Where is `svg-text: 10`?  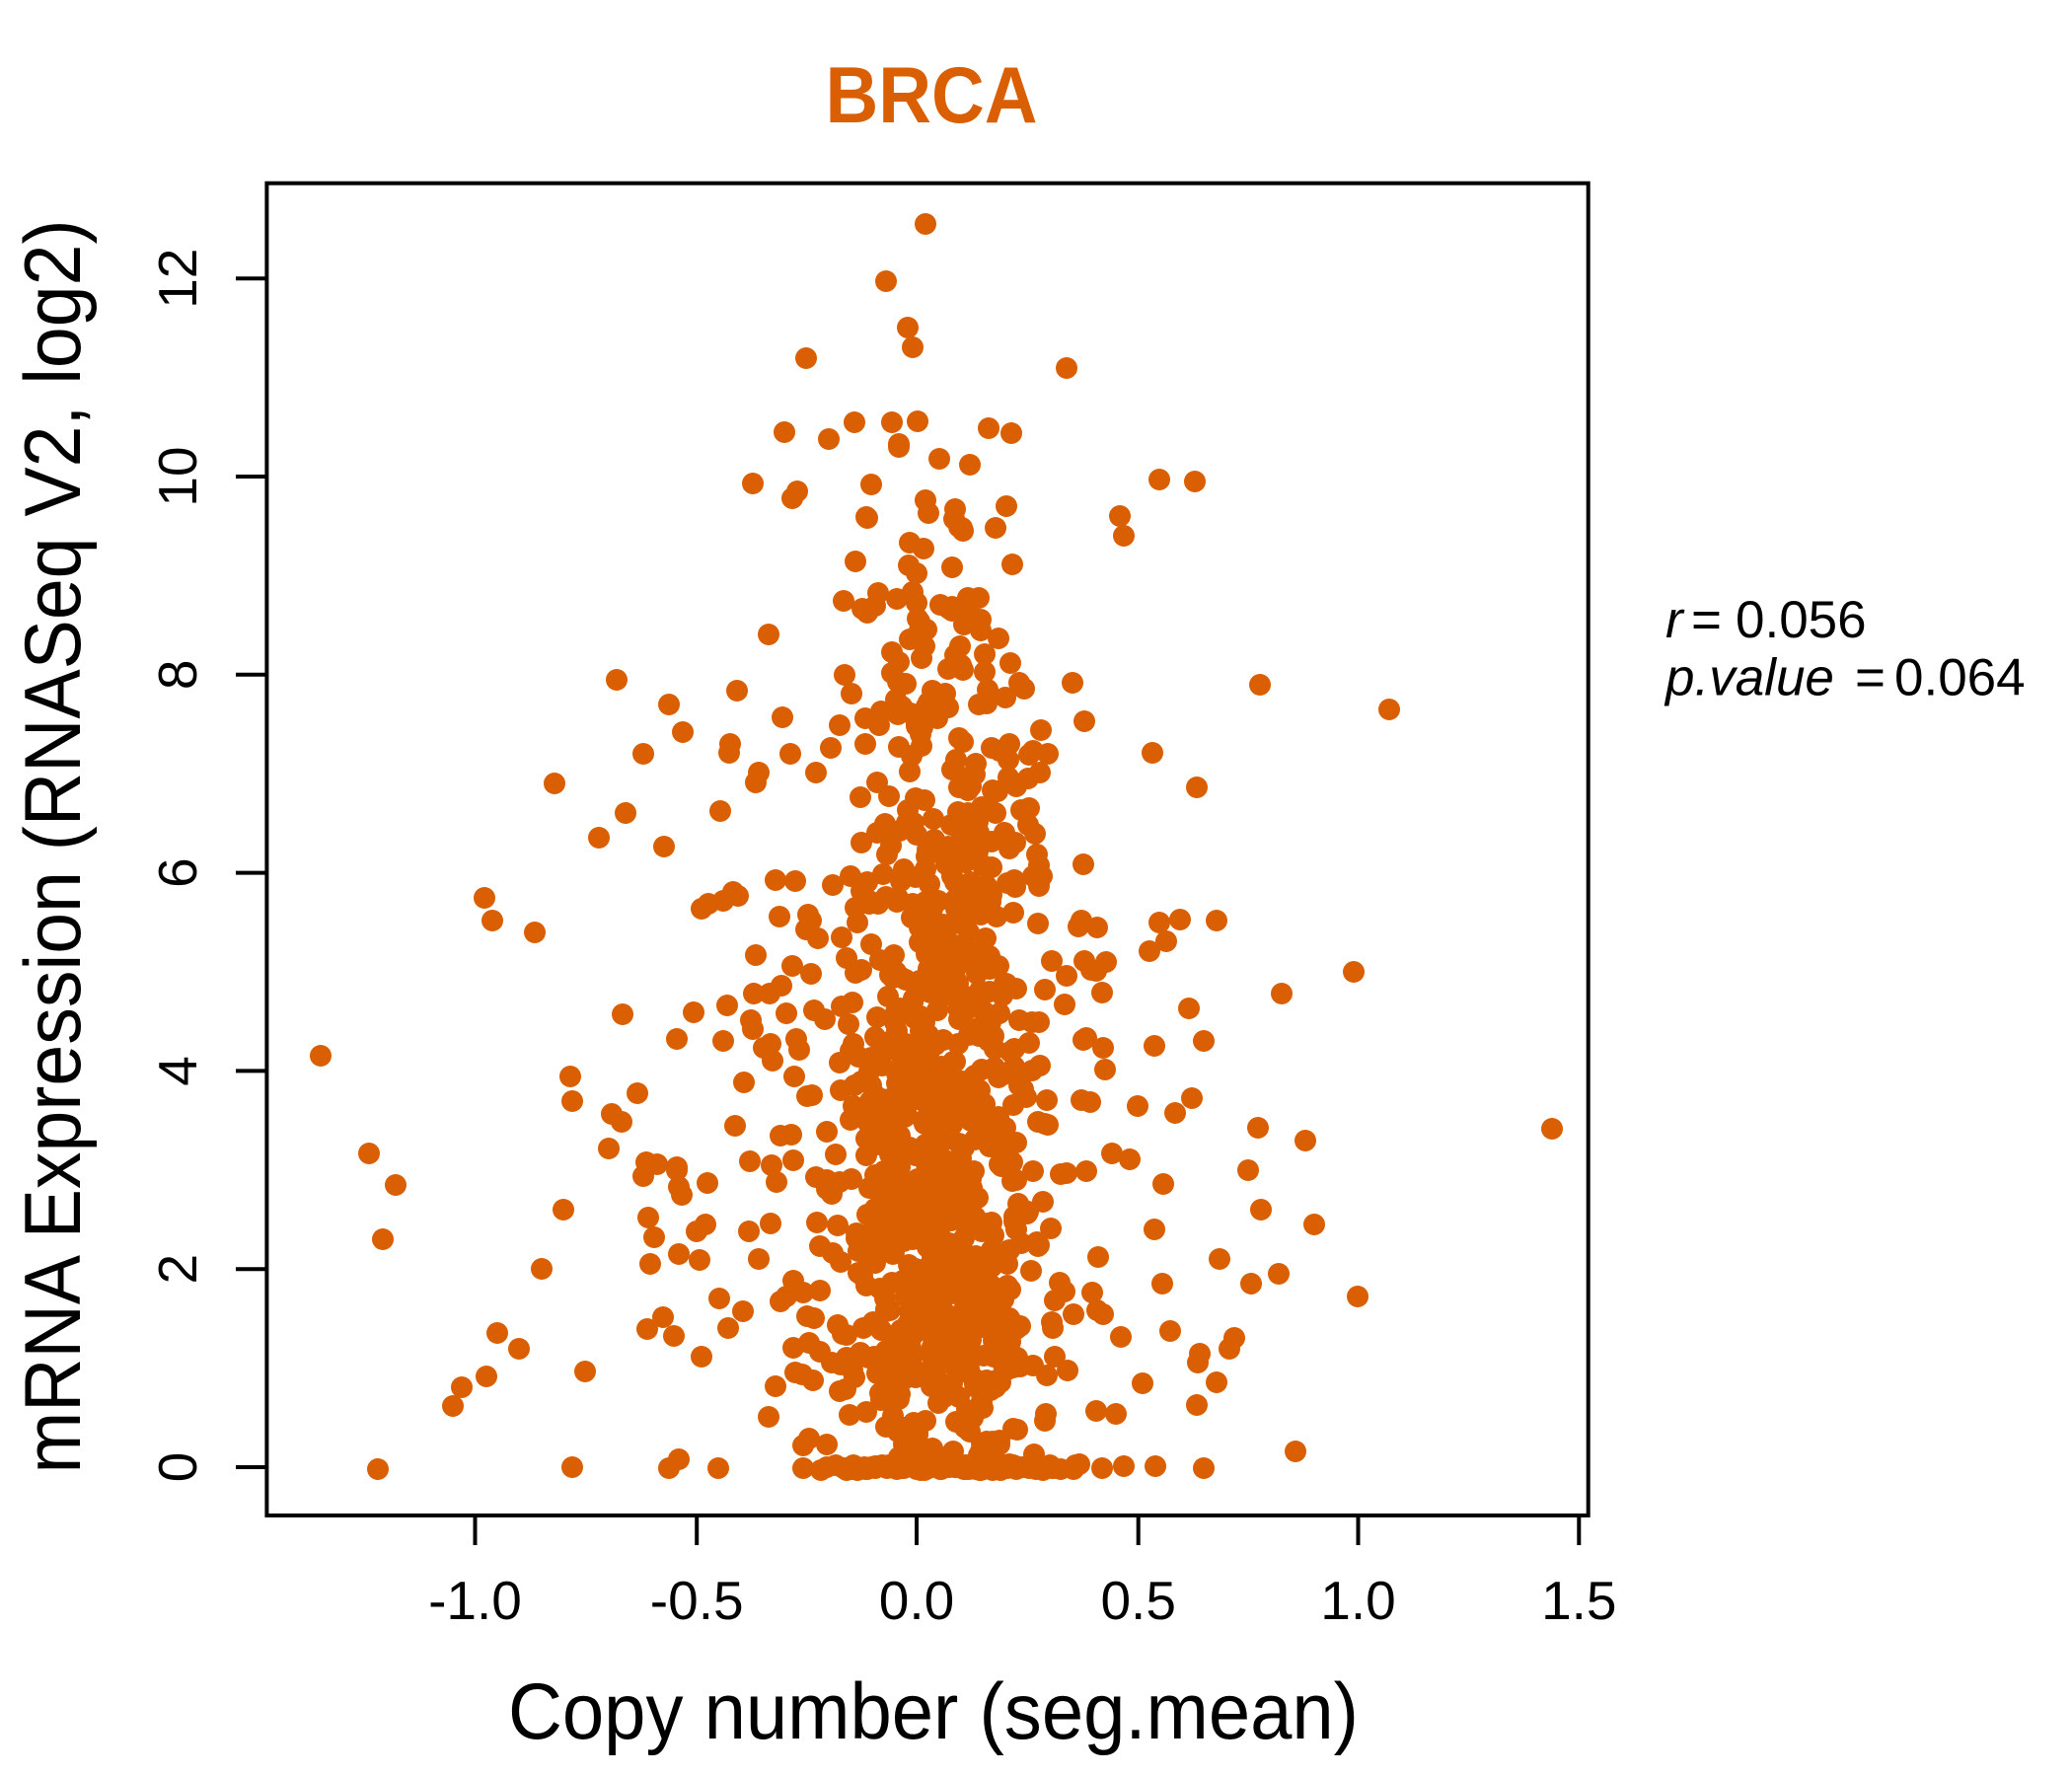 svg-text: 10 is located at coordinates (178, 476).